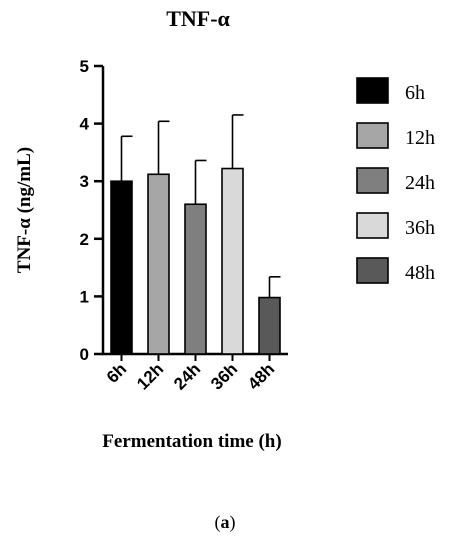  What do you see at coordinates (372, 180) in the screenshot?
I see `legend-swatch-24h` at bounding box center [372, 180].